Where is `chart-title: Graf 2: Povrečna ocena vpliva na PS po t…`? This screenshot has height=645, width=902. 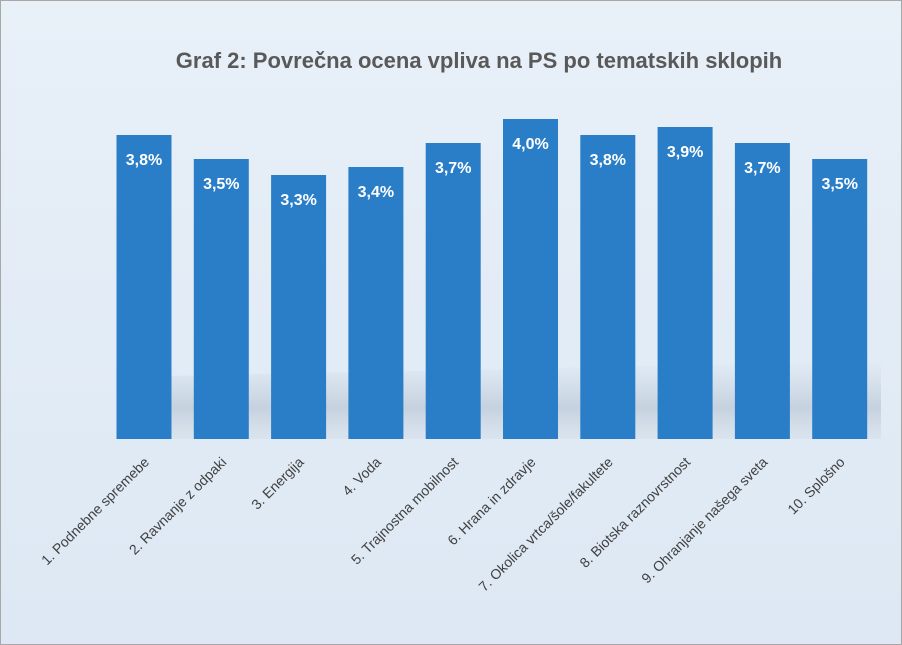 chart-title: Graf 2: Povrečna ocena vpliva na PS po t… is located at coordinates (479, 60).